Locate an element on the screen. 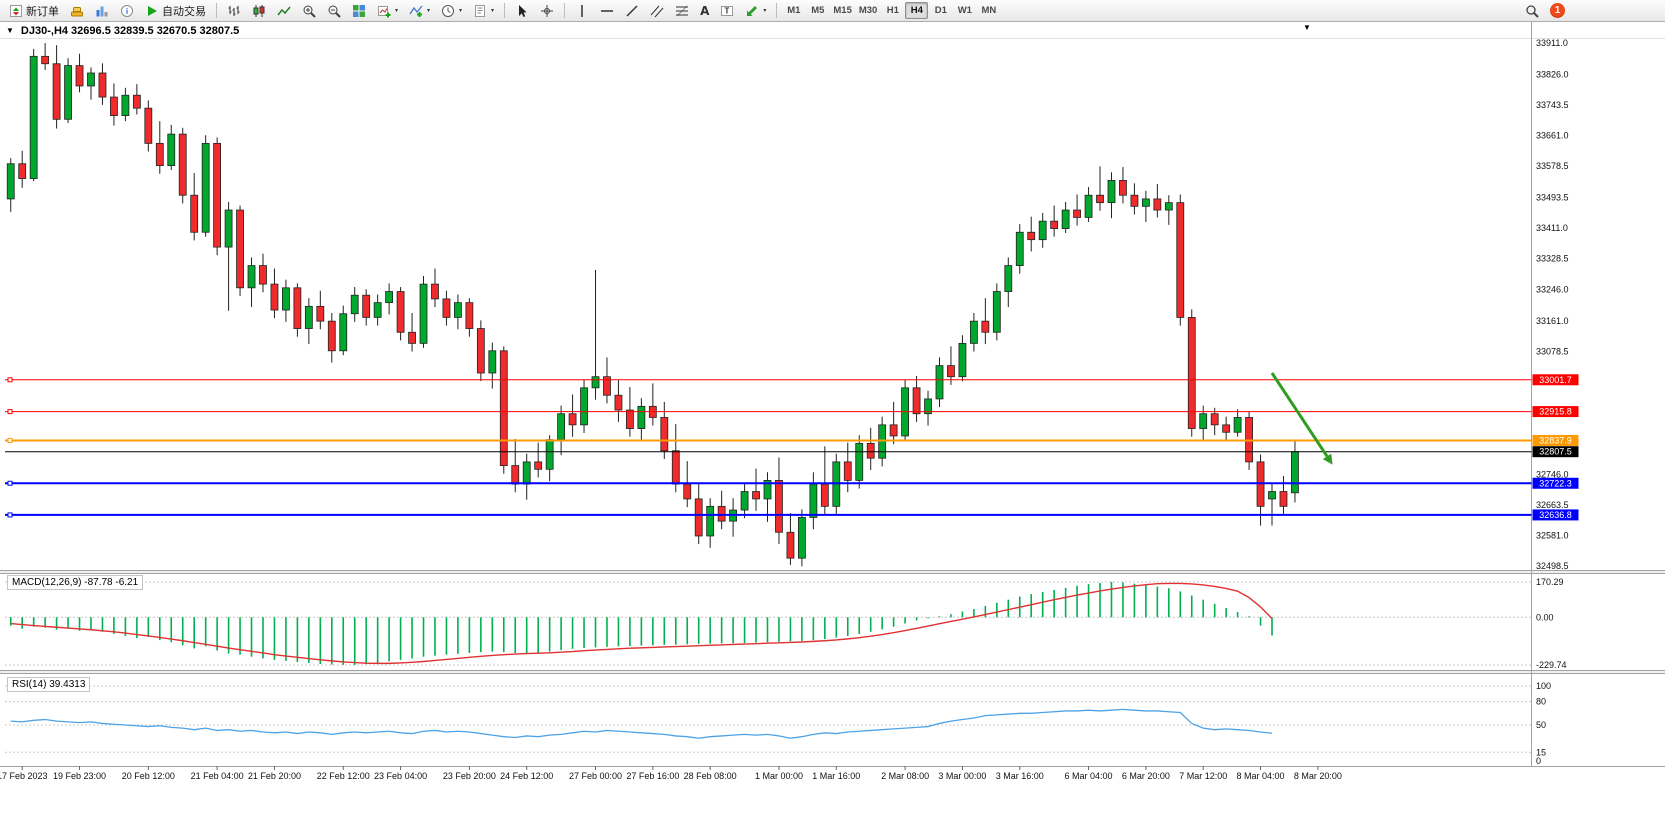  periods-button: ▾ is located at coordinates (451, 10).